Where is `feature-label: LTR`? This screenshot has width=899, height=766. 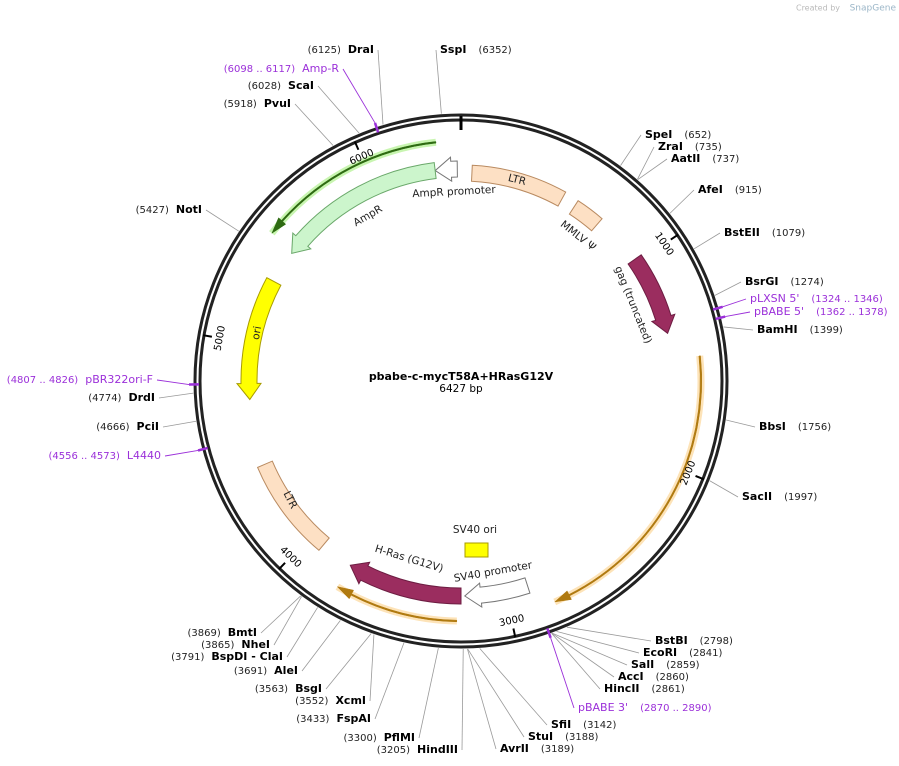
feature-label: LTR is located at coordinates (517, 180).